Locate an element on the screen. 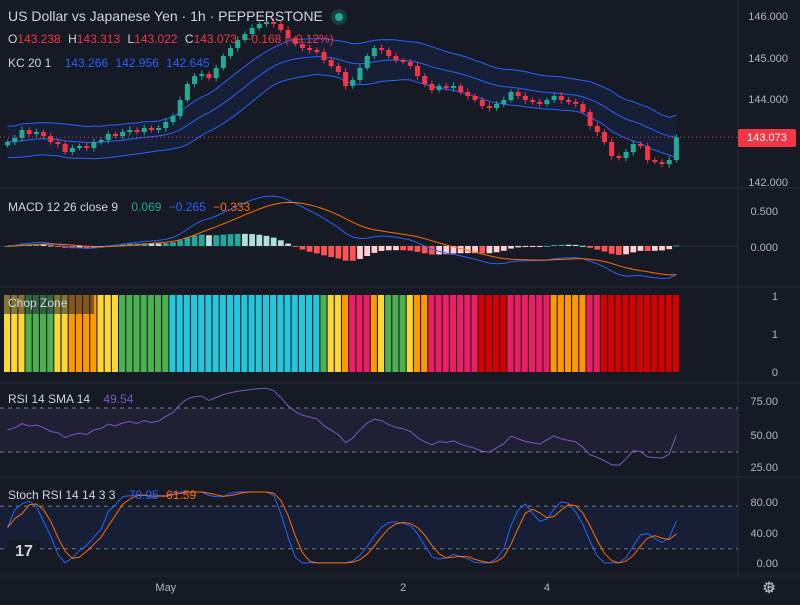 This screenshot has width=800, height=605. kc-value-3: 142.645 is located at coordinates (188, 63).